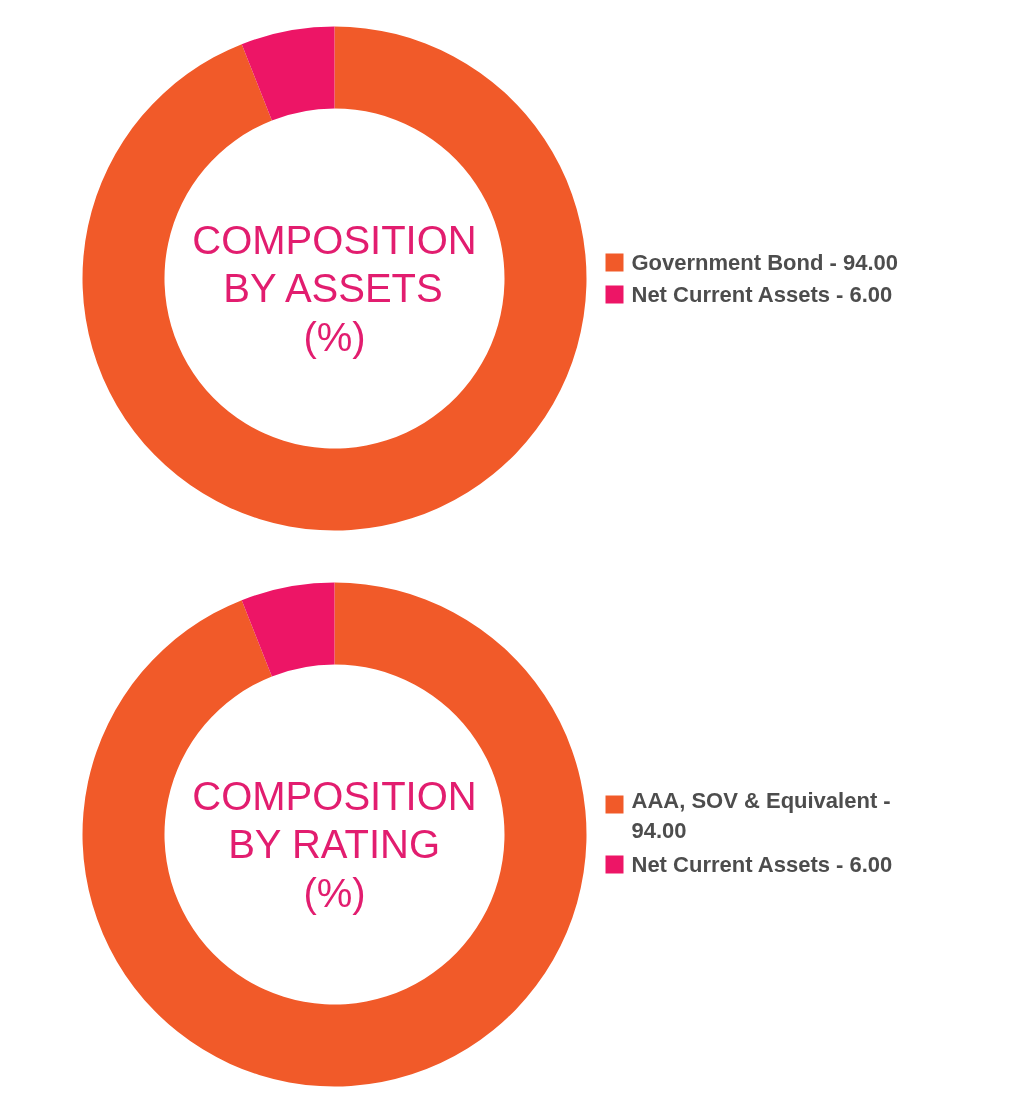 The width and height of the screenshot is (1010, 1113). I want to click on legend-label: Government Bond - 94.00, so click(765, 262).